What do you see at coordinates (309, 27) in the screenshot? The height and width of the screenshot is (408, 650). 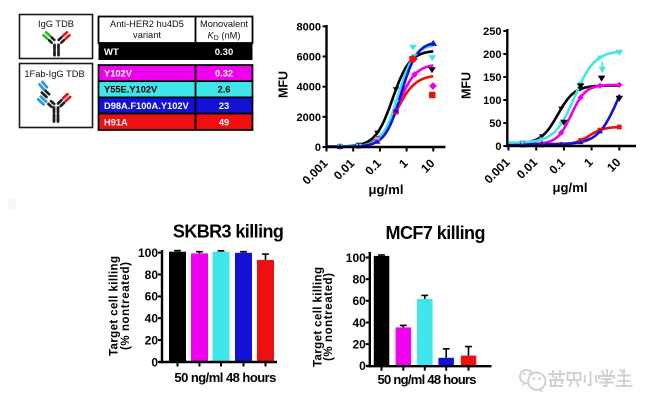 I see `svg-text: 8000` at bounding box center [309, 27].